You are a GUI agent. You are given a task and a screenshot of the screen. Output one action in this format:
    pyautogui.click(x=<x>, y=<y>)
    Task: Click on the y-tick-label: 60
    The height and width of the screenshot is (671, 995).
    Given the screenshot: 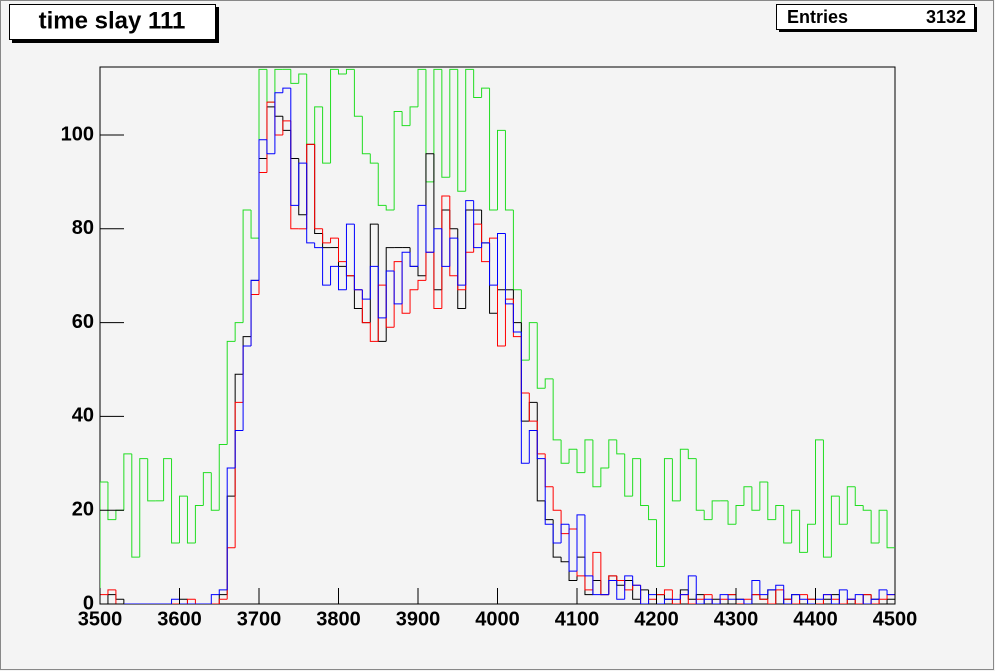 What is the action you would take?
    pyautogui.click(x=83, y=322)
    